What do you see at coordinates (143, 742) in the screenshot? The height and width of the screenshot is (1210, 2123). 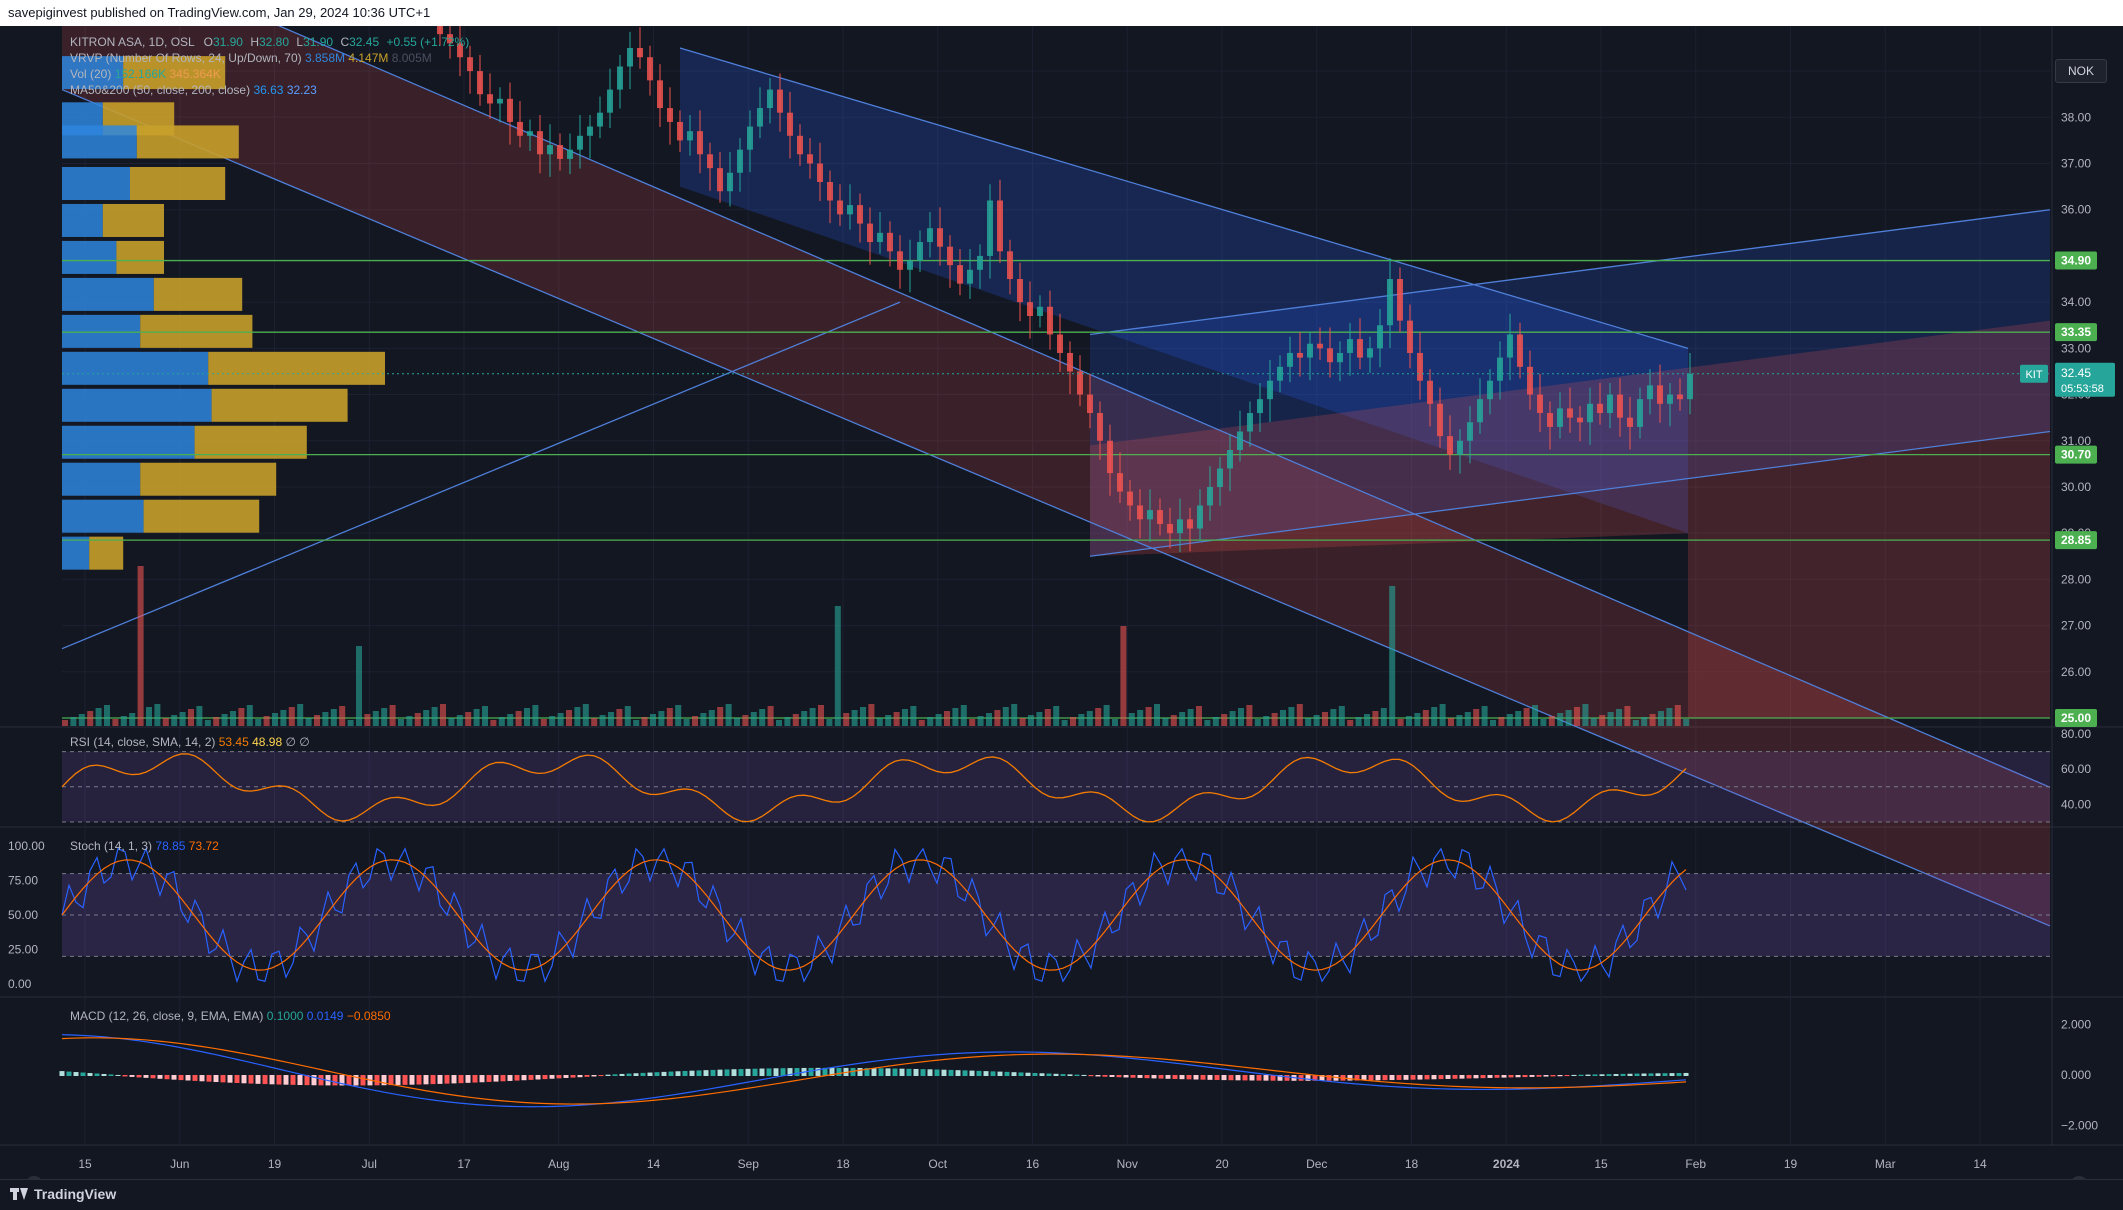 I see `rsi-label: RSI (14, close, SMA, 14, 2)` at bounding box center [143, 742].